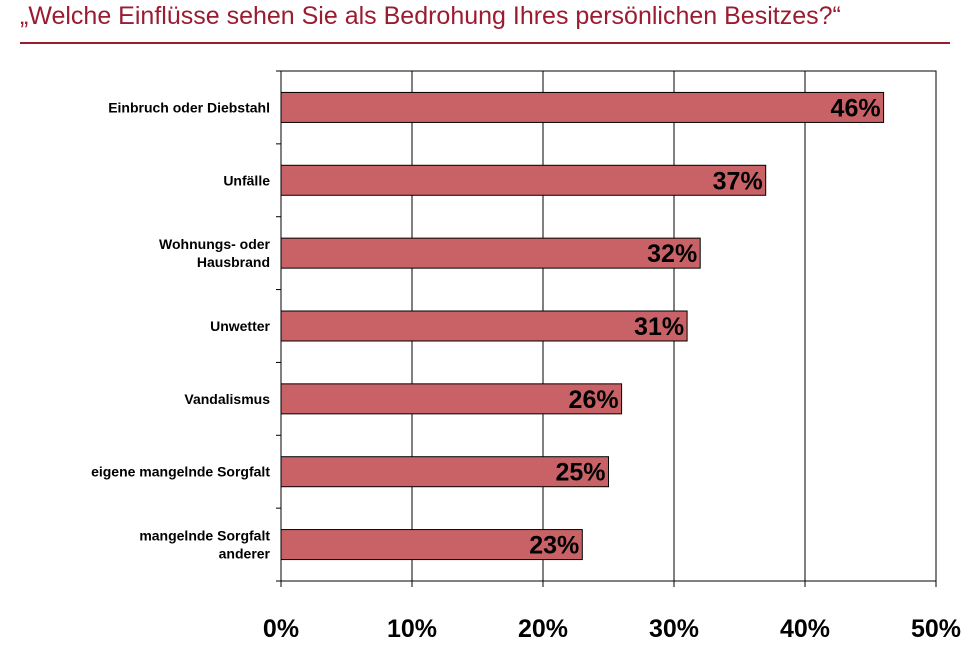 The image size is (978, 652). Describe the element at coordinates (543, 629) in the screenshot. I see `x-tick-label: 20%` at that location.